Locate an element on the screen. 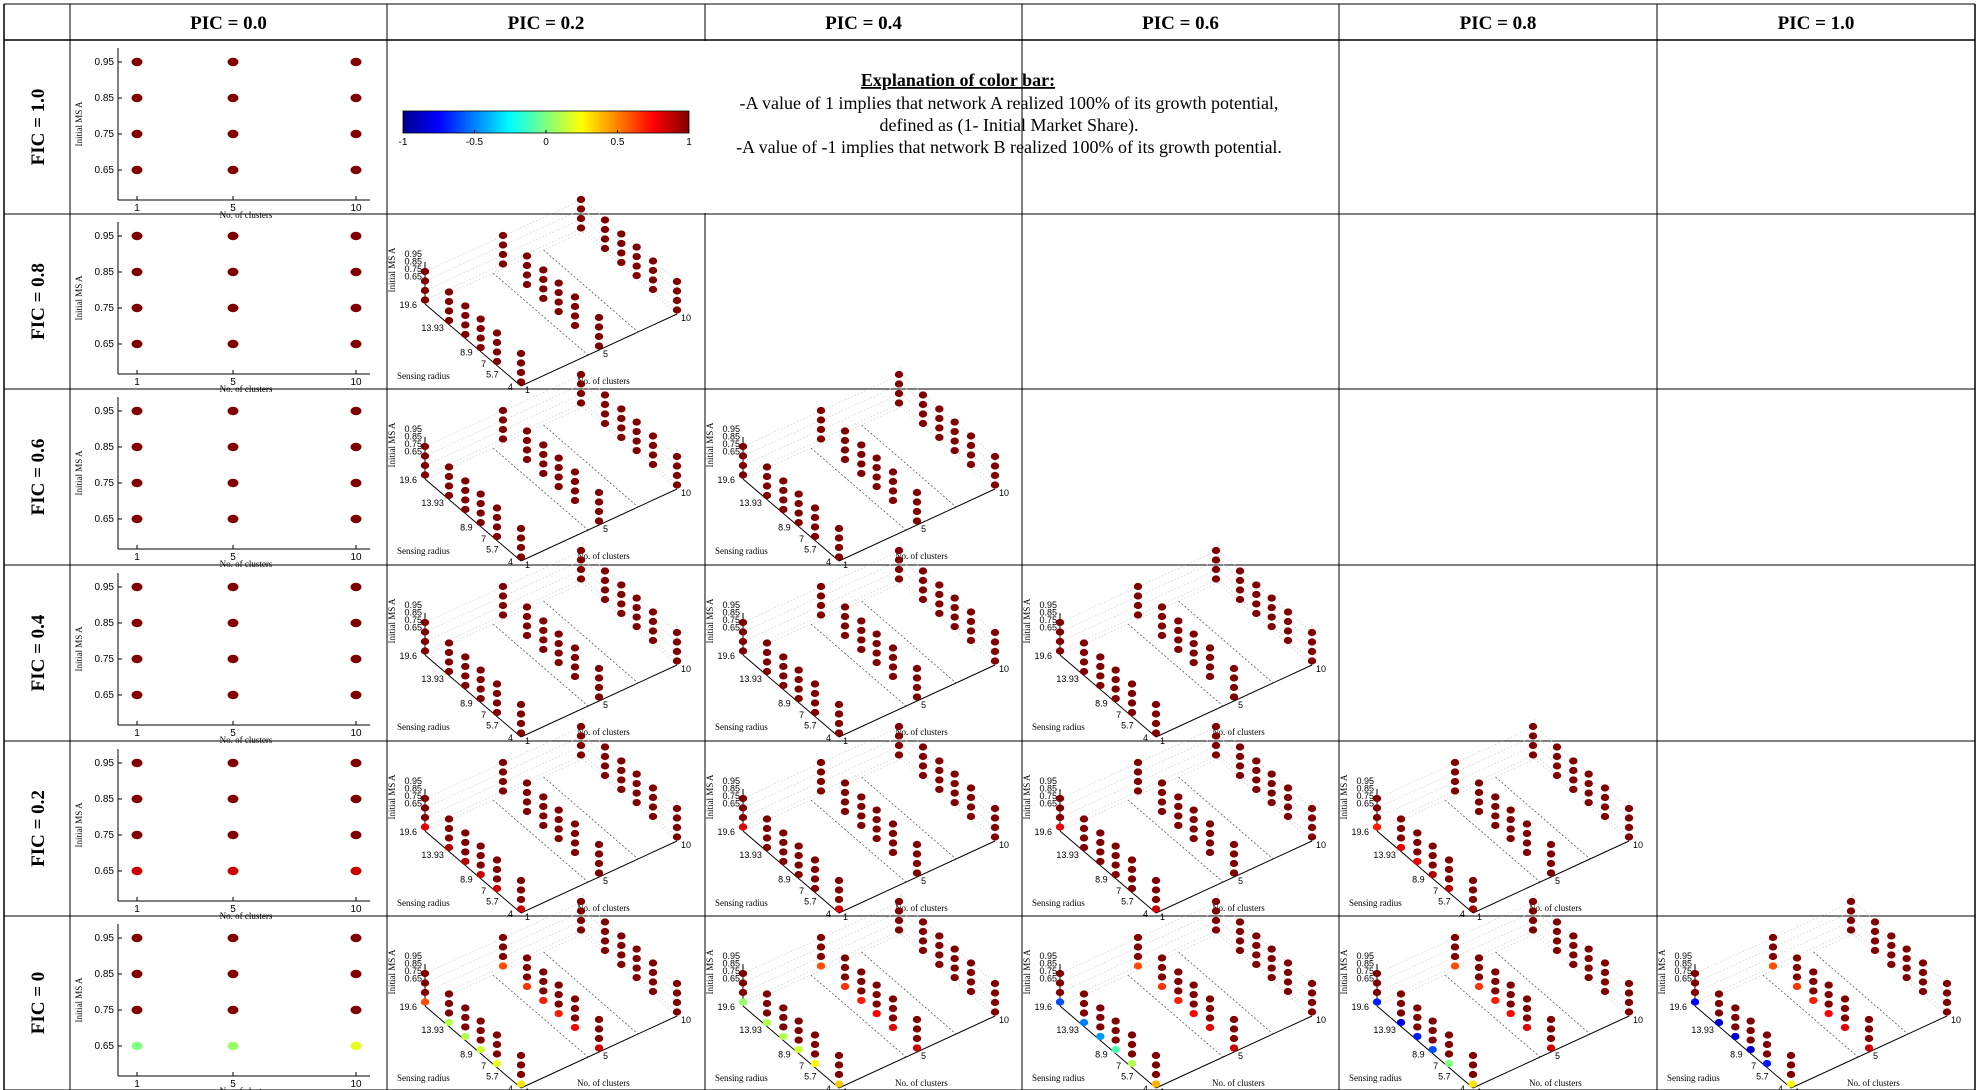  cluster-axis is located at coordinates (1234, 877).